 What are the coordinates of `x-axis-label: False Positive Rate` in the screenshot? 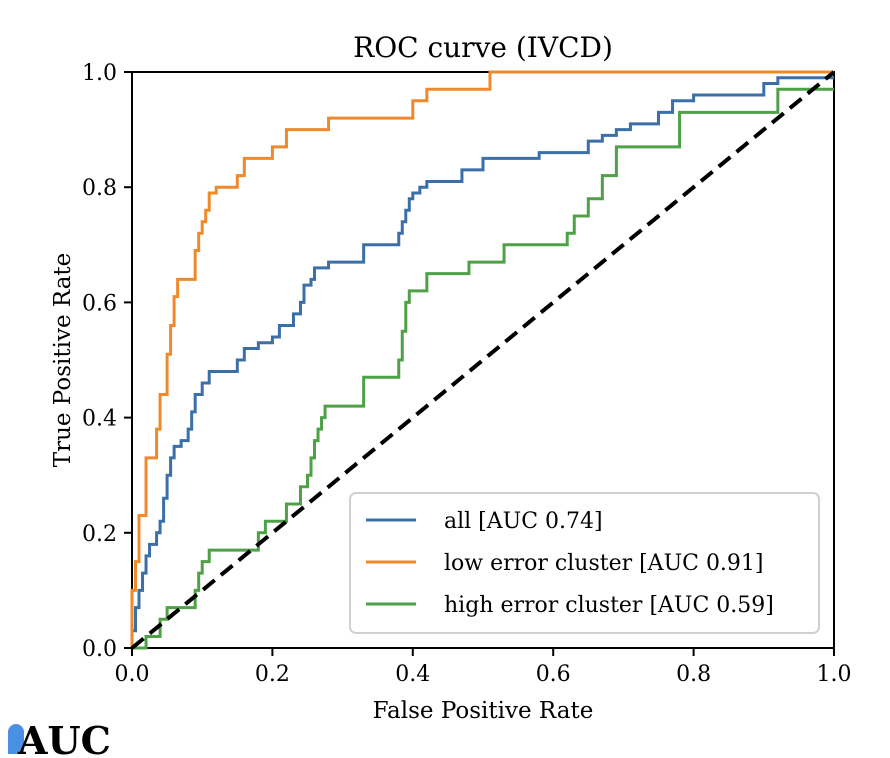 It's located at (483, 711).